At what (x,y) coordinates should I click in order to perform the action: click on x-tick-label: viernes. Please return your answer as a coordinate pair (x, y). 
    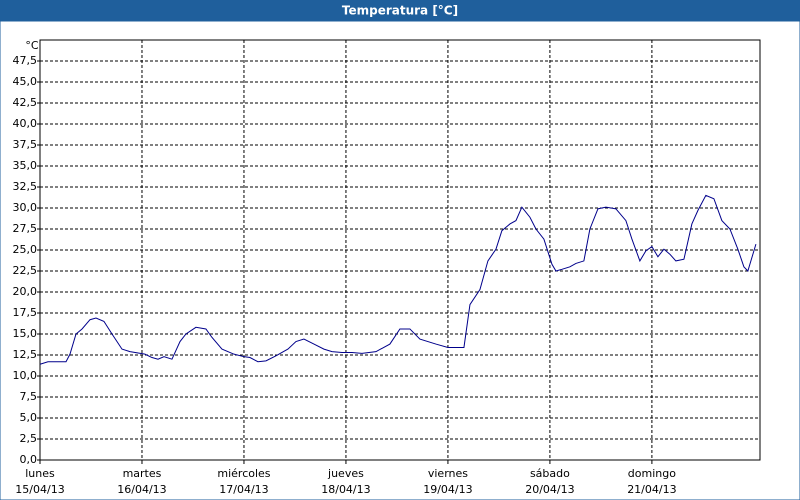
    Looking at the image, I should click on (448, 473).